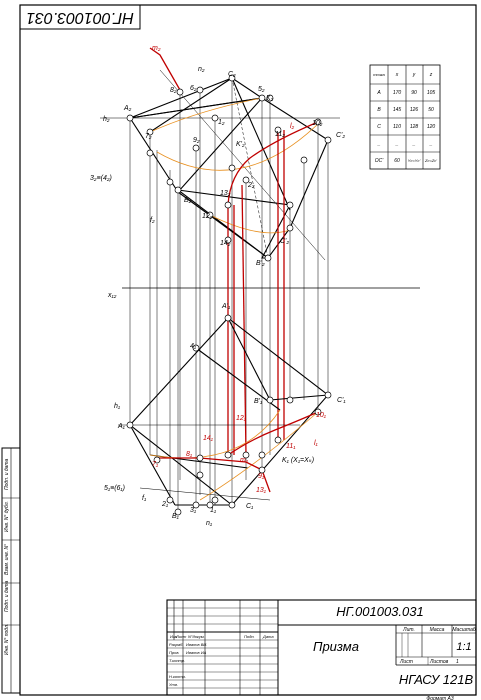  What do you see at coordinates (7, 559) in the screenshot?
I see `stamp-label-3: Взам. инв. N°` at bounding box center [7, 559].